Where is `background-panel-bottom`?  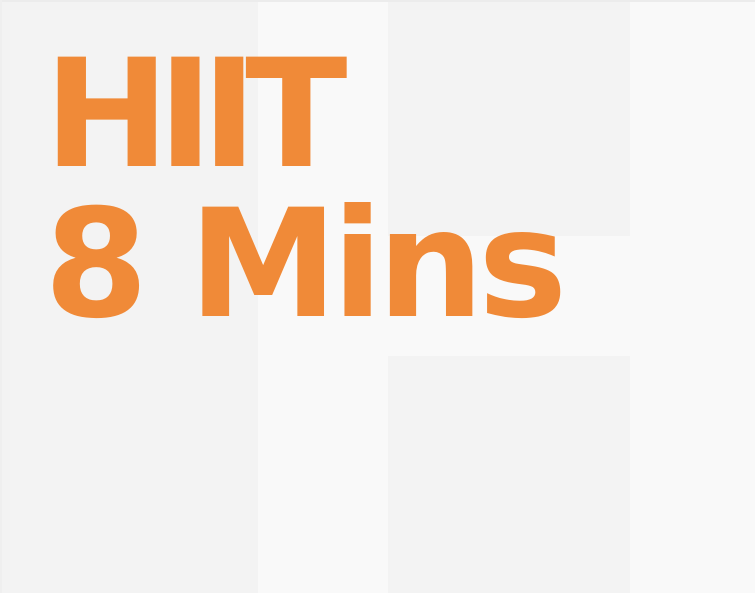 background-panel-bottom is located at coordinates (509, 474).